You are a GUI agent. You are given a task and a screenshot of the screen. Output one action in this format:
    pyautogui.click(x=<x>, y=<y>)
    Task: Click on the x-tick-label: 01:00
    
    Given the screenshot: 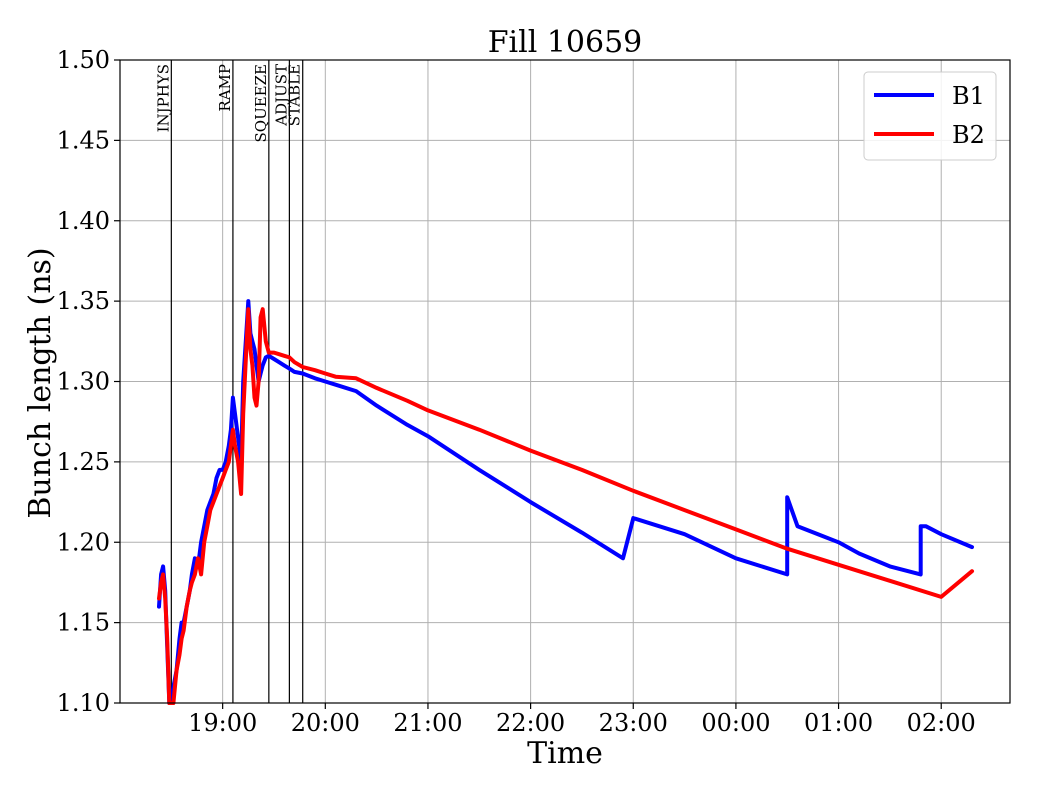 What is the action you would take?
    pyautogui.click(x=838, y=723)
    